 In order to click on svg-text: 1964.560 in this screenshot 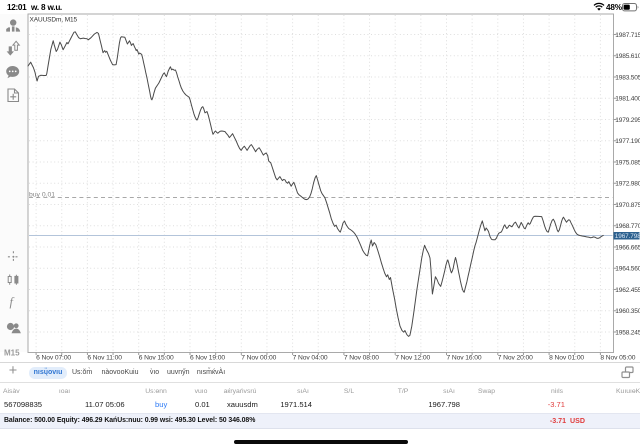, I will do `click(627, 269)`.